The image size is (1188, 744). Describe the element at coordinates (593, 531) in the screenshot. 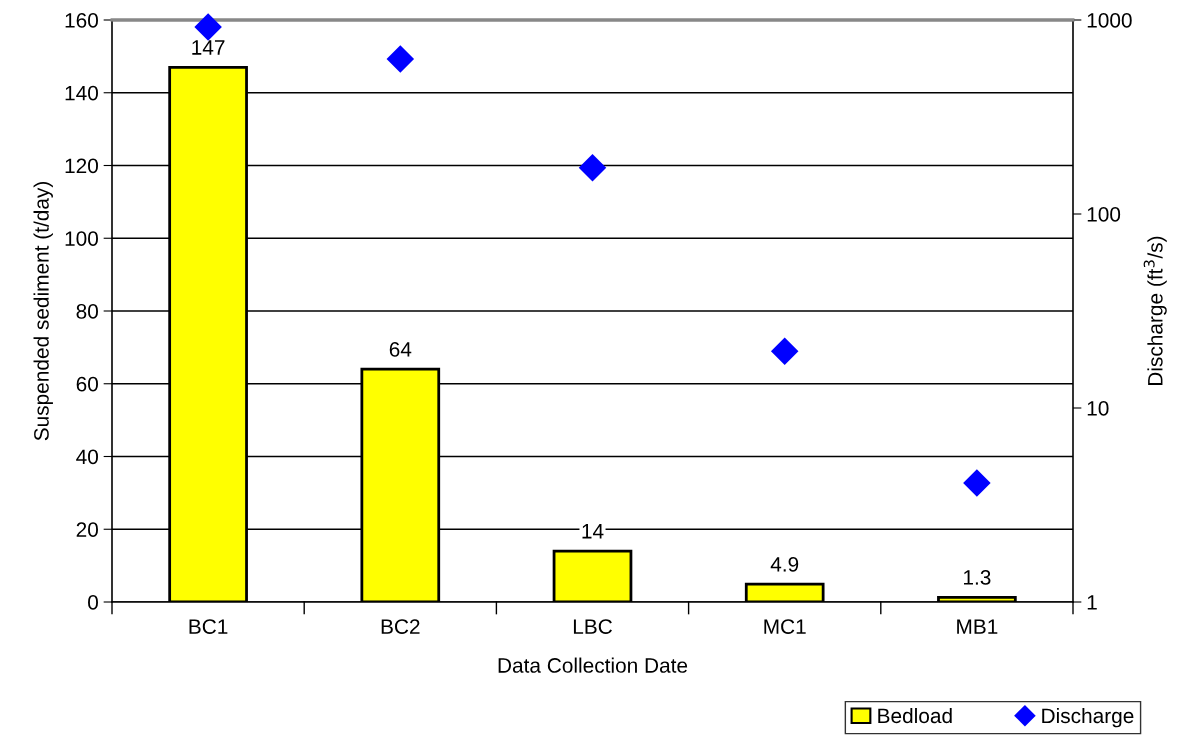

I see `data-label: 14` at that location.